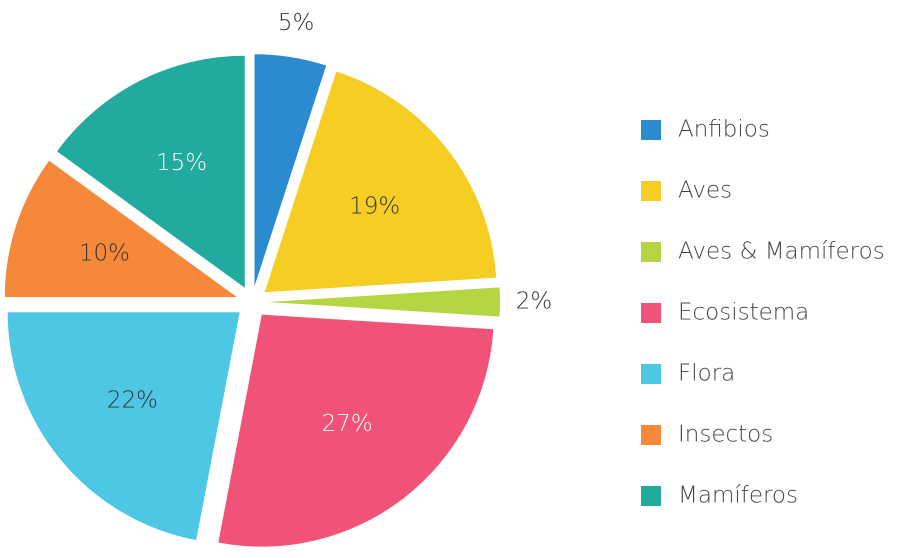 The height and width of the screenshot is (558, 919). I want to click on slice-label: 27%, so click(347, 424).